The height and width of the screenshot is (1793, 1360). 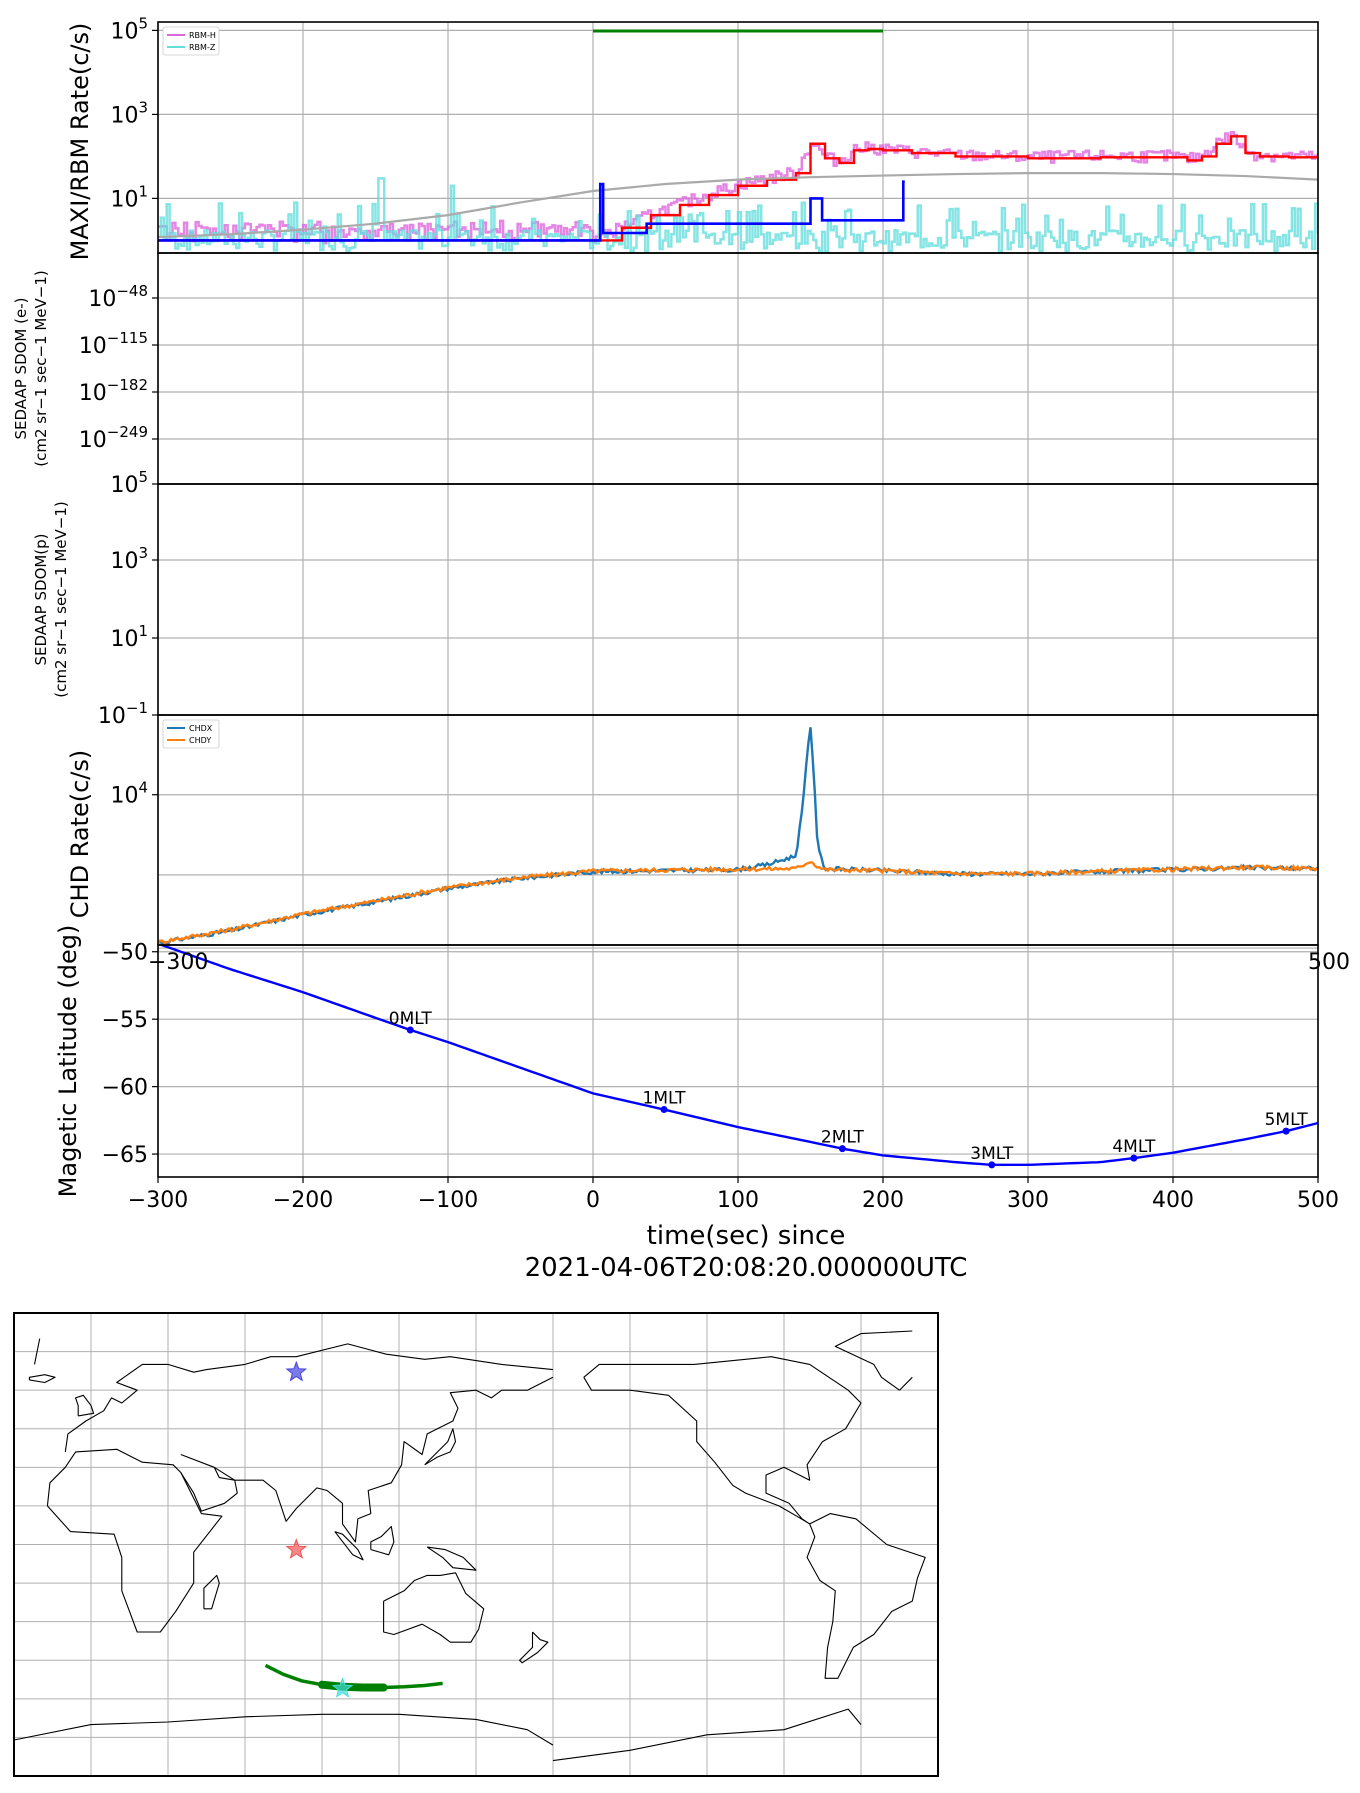 What do you see at coordinates (1134, 1147) in the screenshot?
I see `mlt-label: 4MLT` at bounding box center [1134, 1147].